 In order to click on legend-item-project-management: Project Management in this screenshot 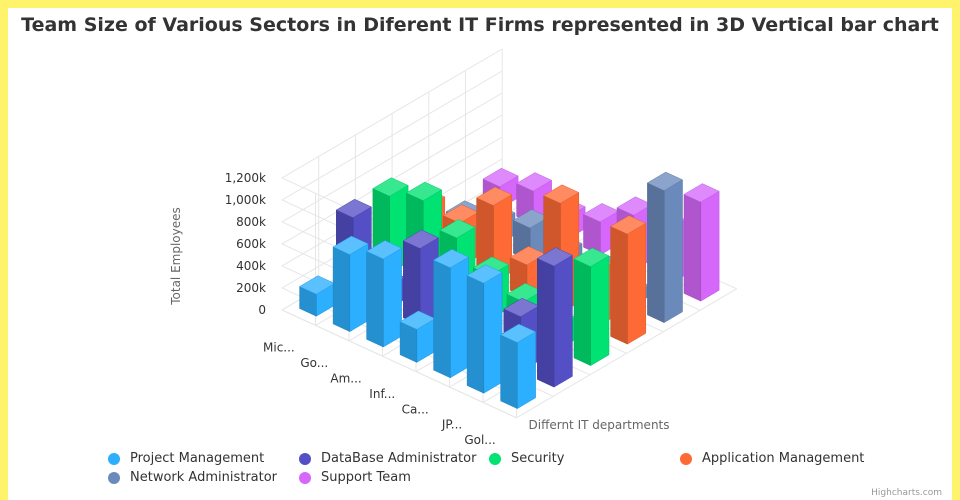, I will do `click(186, 458)`.